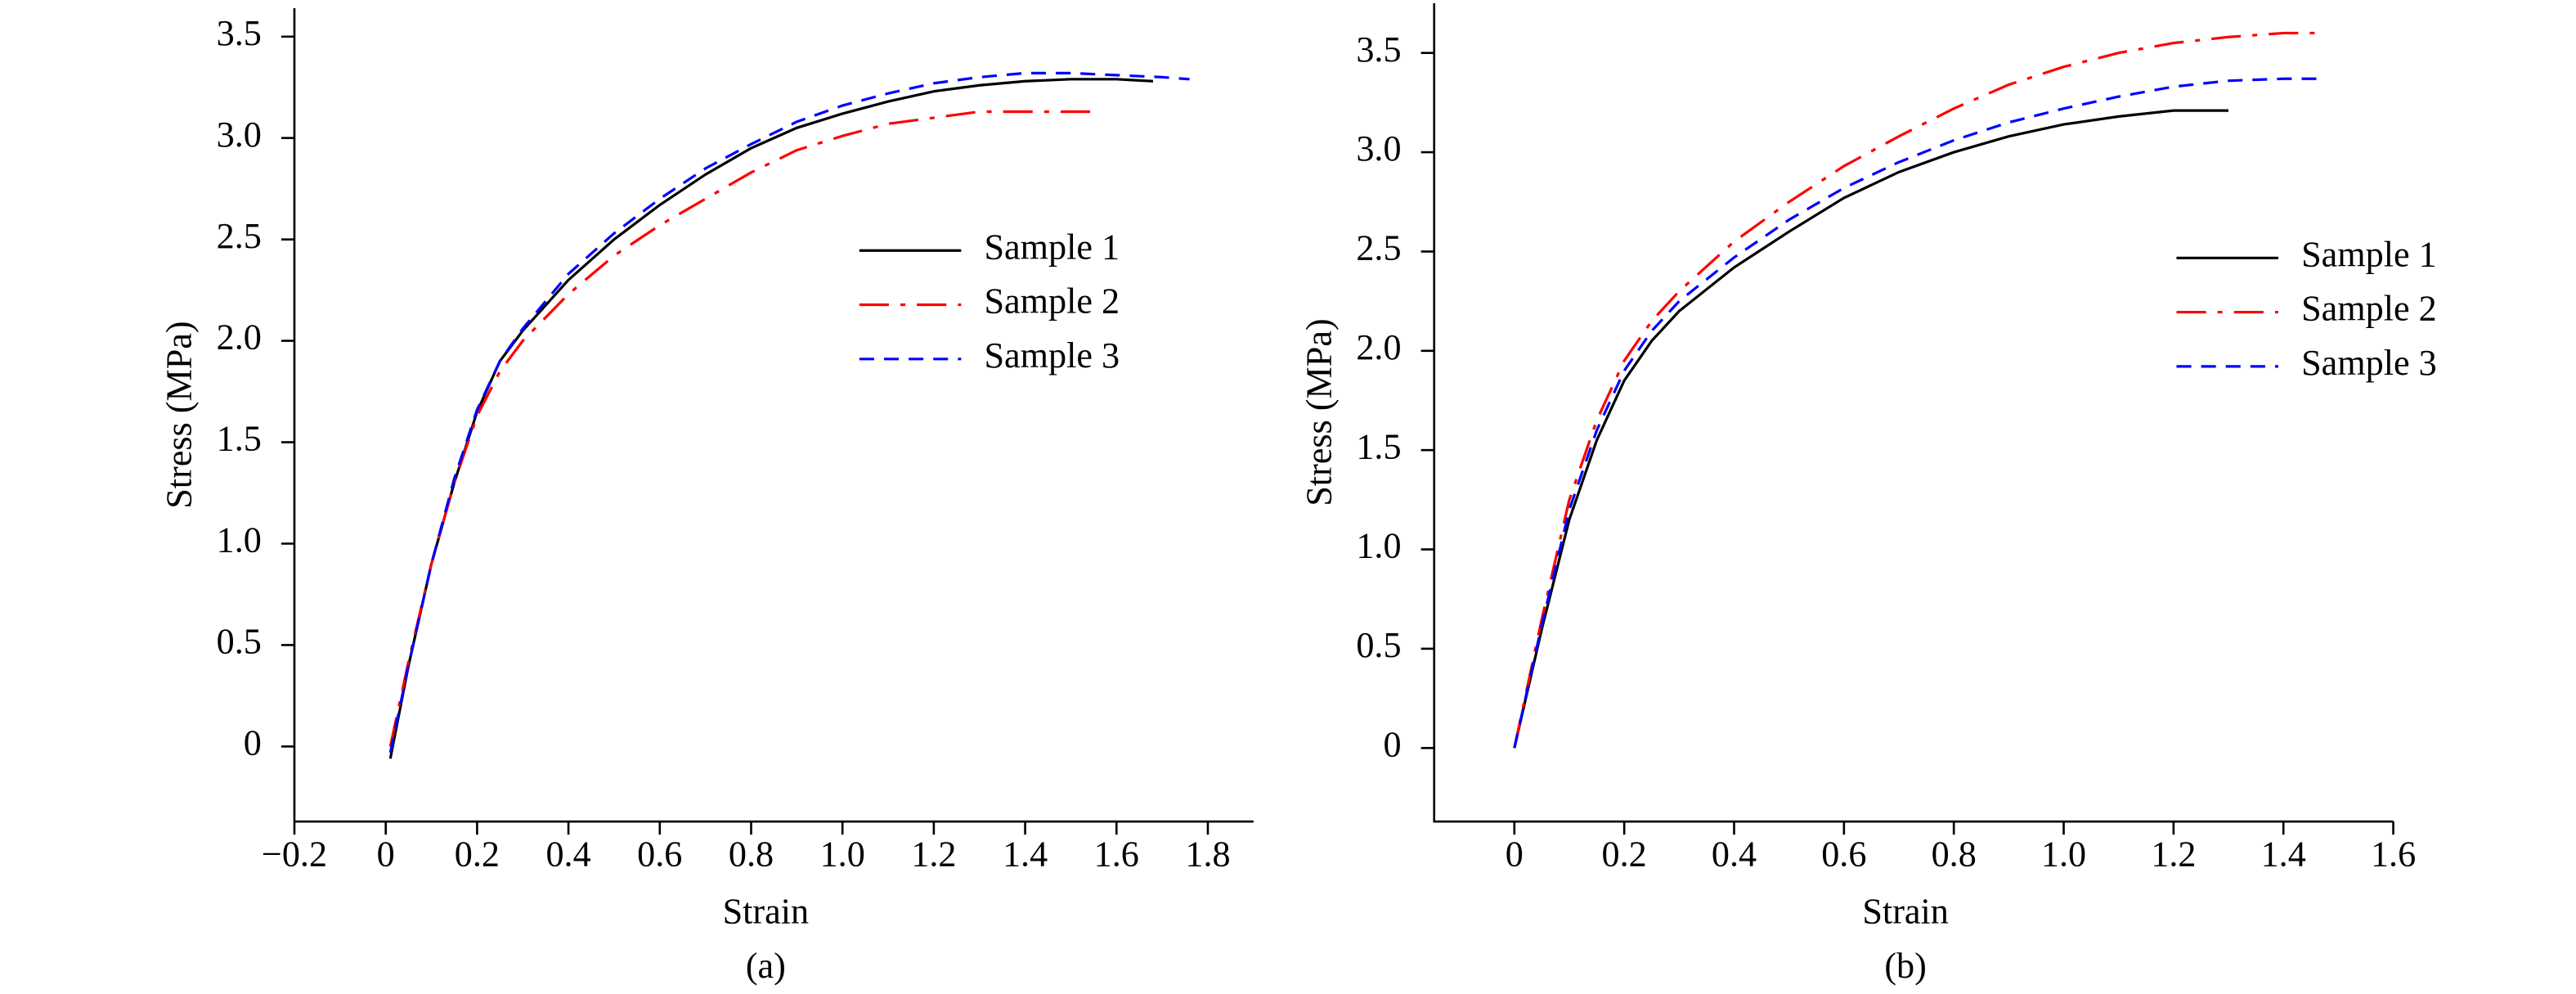 This screenshot has width=2576, height=994. I want to click on x-tick-label: 1.8, so click(1207, 854).